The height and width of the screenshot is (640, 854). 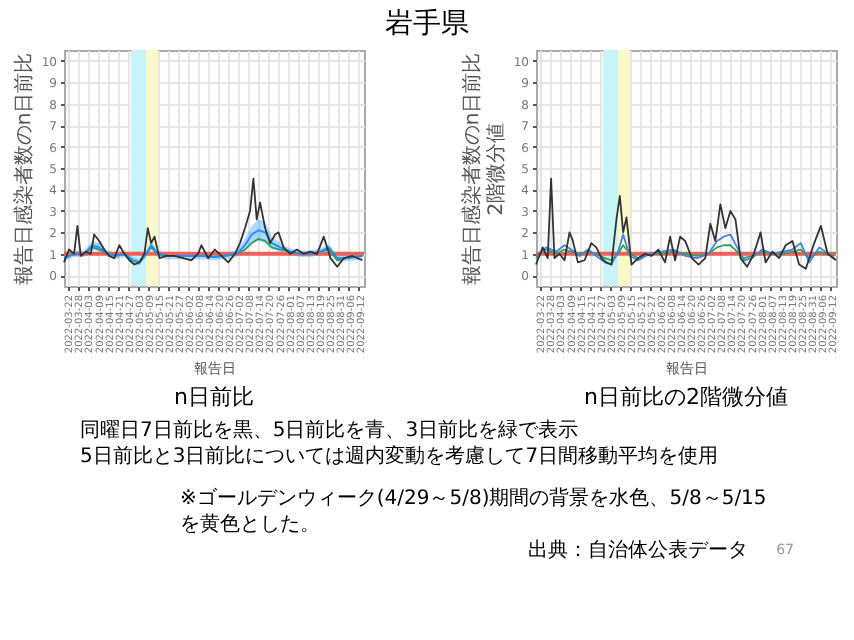 What do you see at coordinates (427, 24) in the screenshot?
I see `text: 岩手県` at bounding box center [427, 24].